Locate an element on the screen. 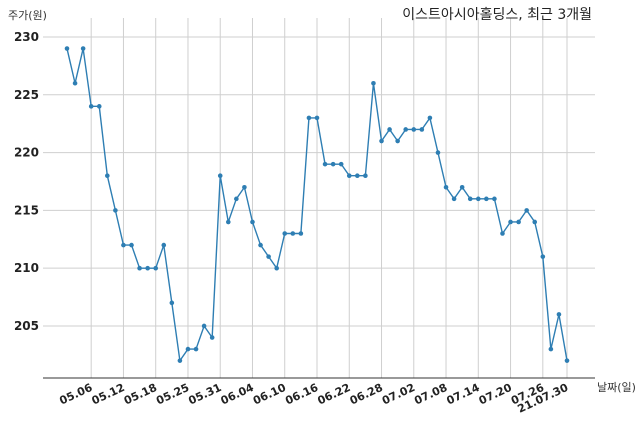 The width and height of the screenshot is (640, 423). x-tick-label: 07.14 is located at coordinates (463, 394).